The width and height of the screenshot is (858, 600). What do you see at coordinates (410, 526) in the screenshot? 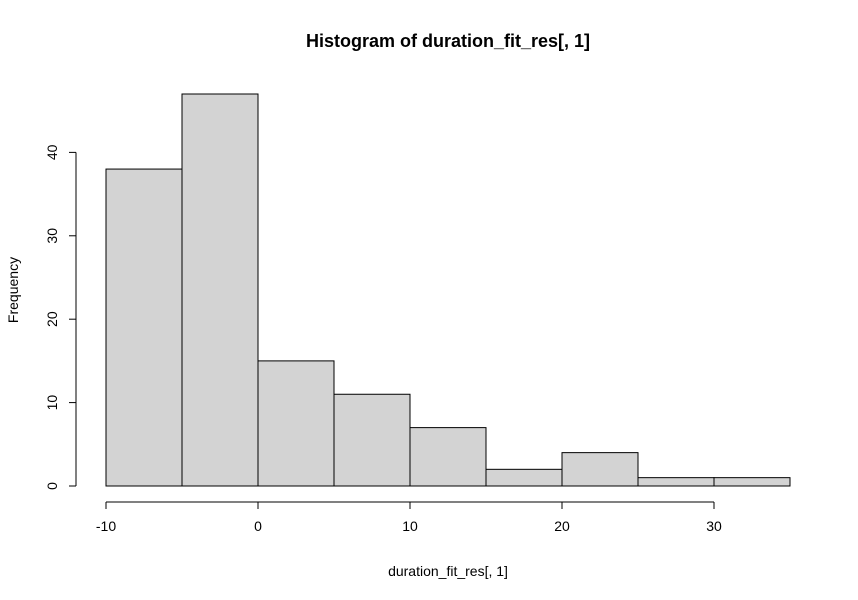
I see `x-tick-label: 10` at bounding box center [410, 526].